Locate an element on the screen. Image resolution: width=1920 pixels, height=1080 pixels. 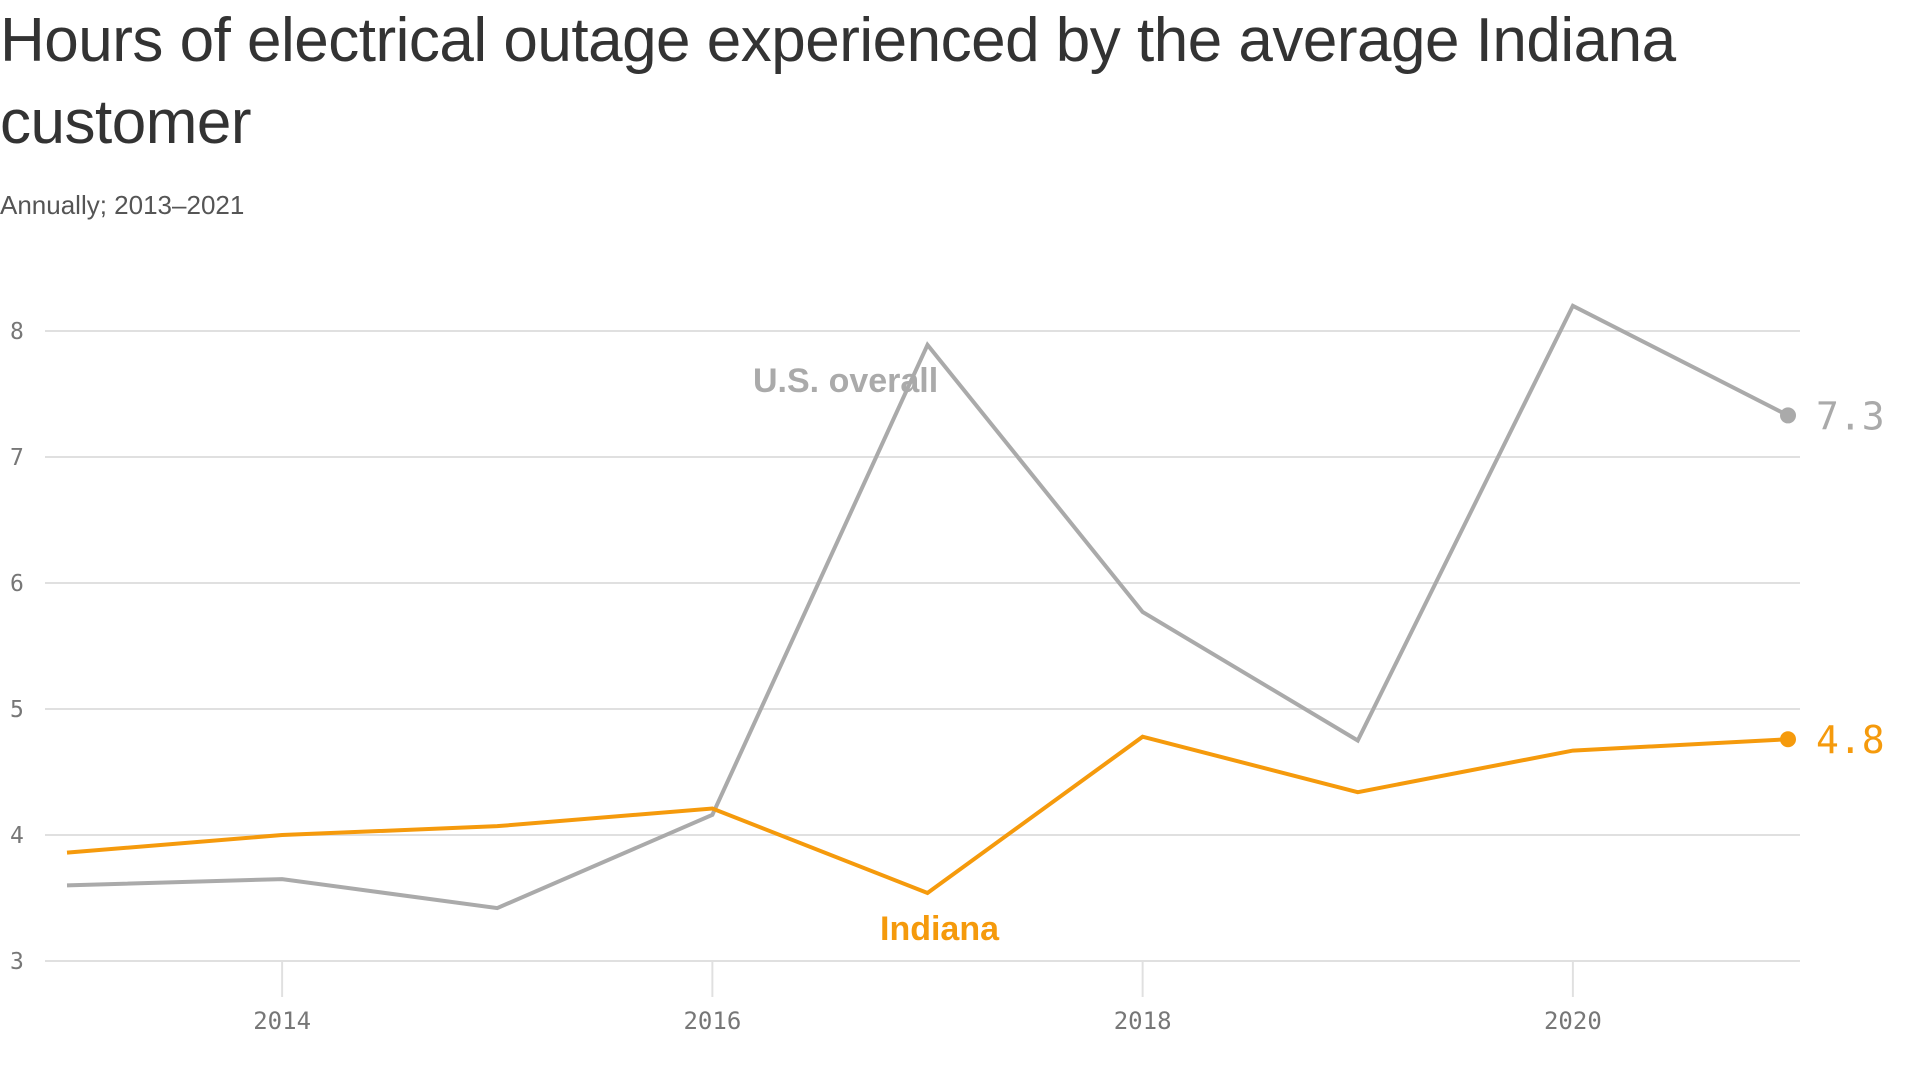
series-line-indiana is located at coordinates (927, 815).